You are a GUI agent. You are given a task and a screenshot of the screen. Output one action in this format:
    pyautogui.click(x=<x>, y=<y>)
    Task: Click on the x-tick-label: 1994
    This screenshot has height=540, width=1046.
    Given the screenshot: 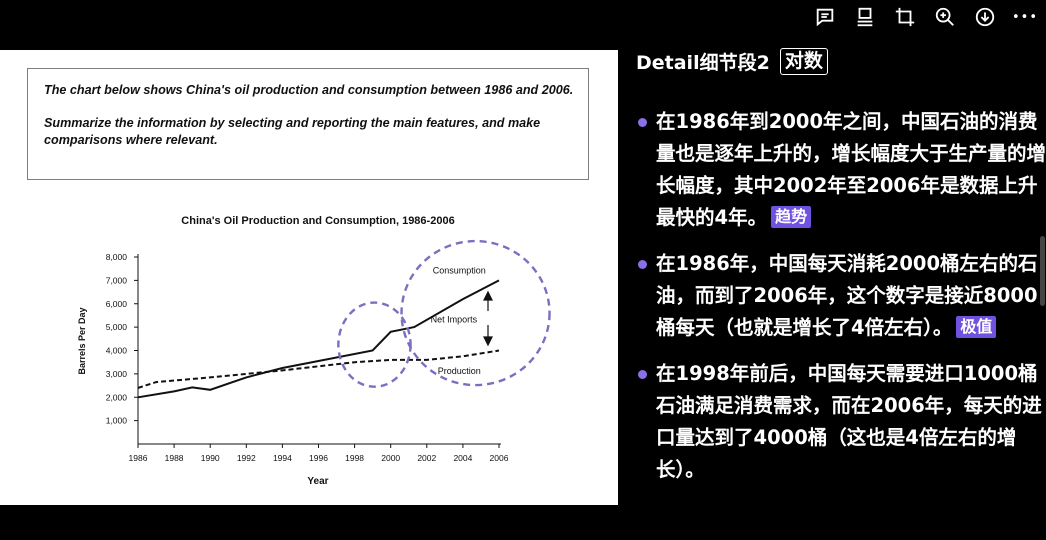 What is the action you would take?
    pyautogui.click(x=282, y=458)
    